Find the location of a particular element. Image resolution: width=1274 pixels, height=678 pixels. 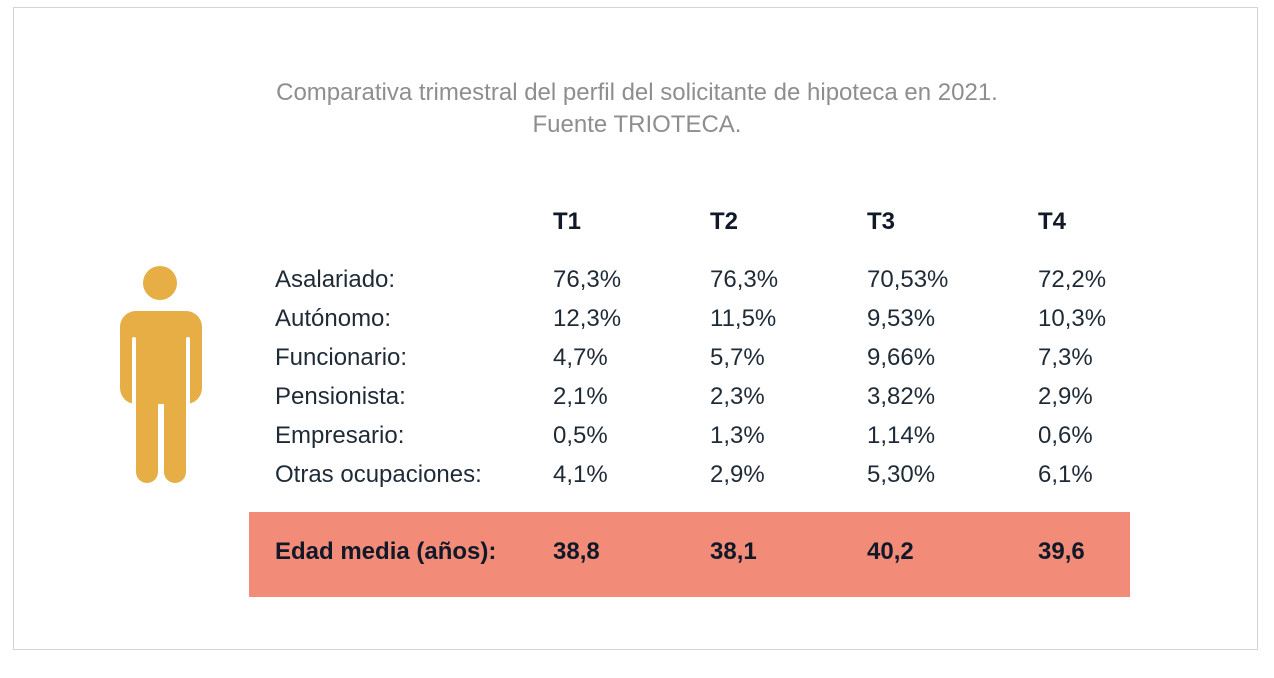

average-age-value: 38,8 is located at coordinates (576, 551).